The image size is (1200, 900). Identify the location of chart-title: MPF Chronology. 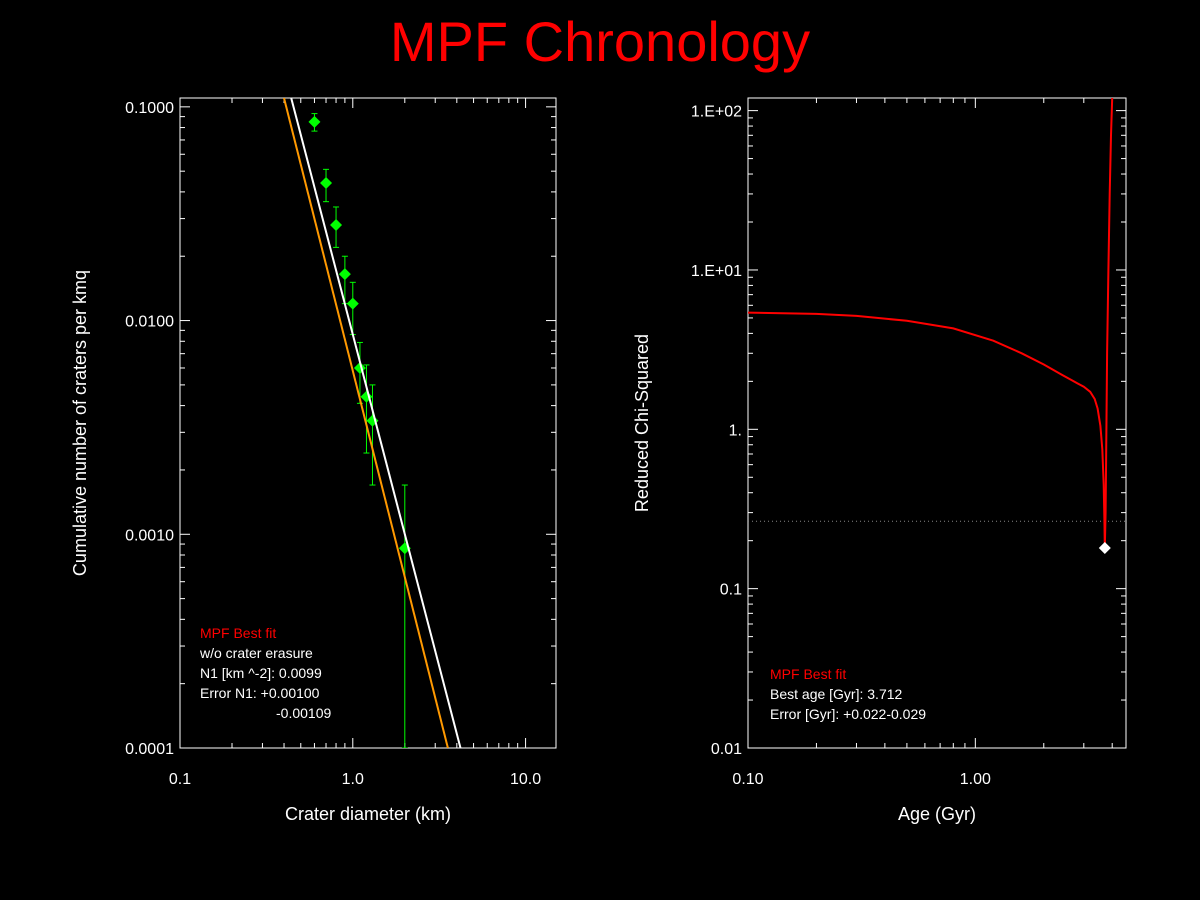
(600, 41).